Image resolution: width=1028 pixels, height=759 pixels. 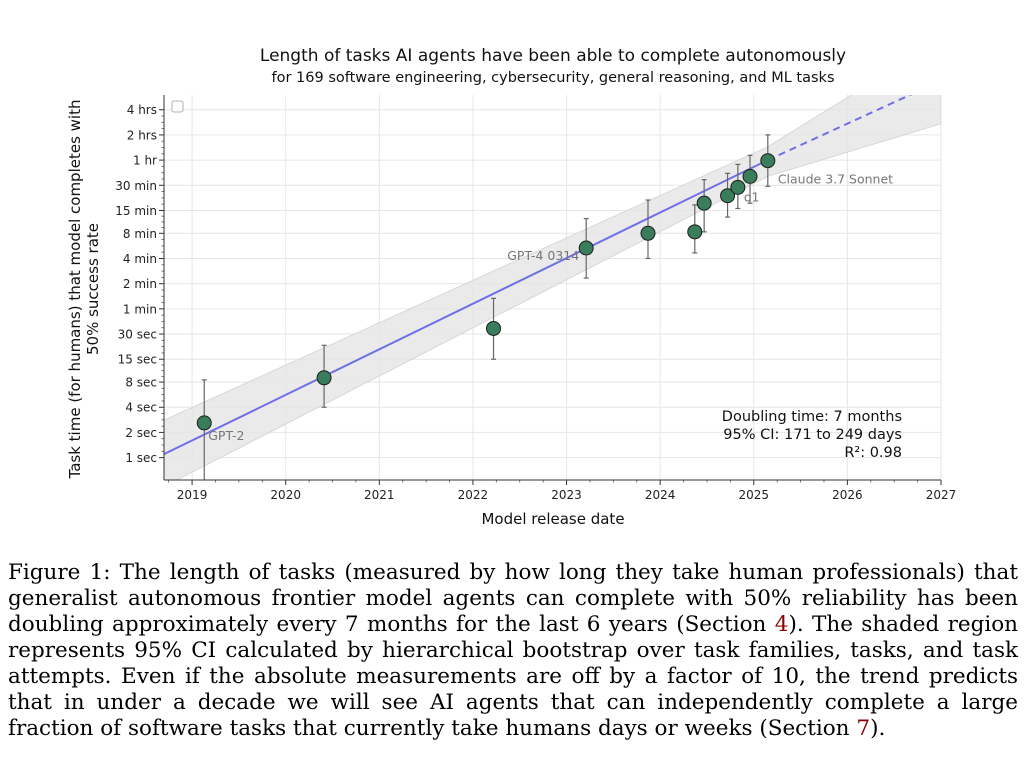 I want to click on y-tick-label: 1 sec, so click(x=141, y=458).